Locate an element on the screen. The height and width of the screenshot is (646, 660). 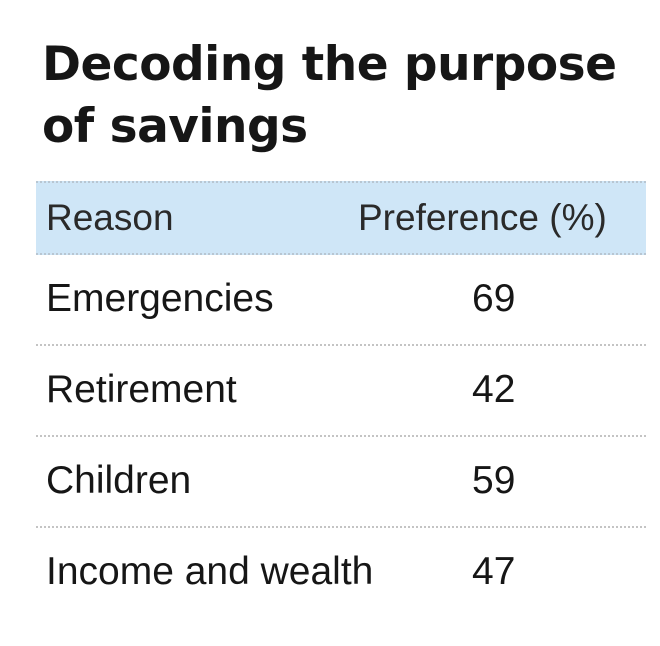
cell-preference: 42 is located at coordinates (494, 389).